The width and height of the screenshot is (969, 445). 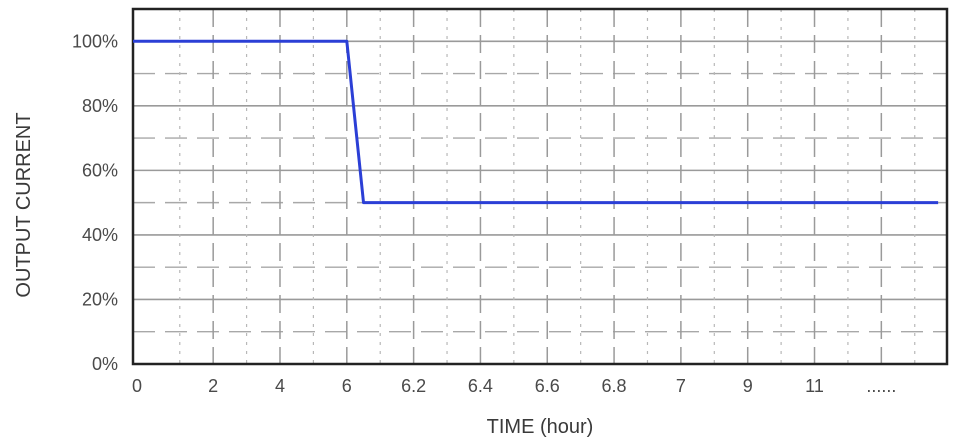 What do you see at coordinates (280, 386) in the screenshot?
I see `x-tick-label: 4` at bounding box center [280, 386].